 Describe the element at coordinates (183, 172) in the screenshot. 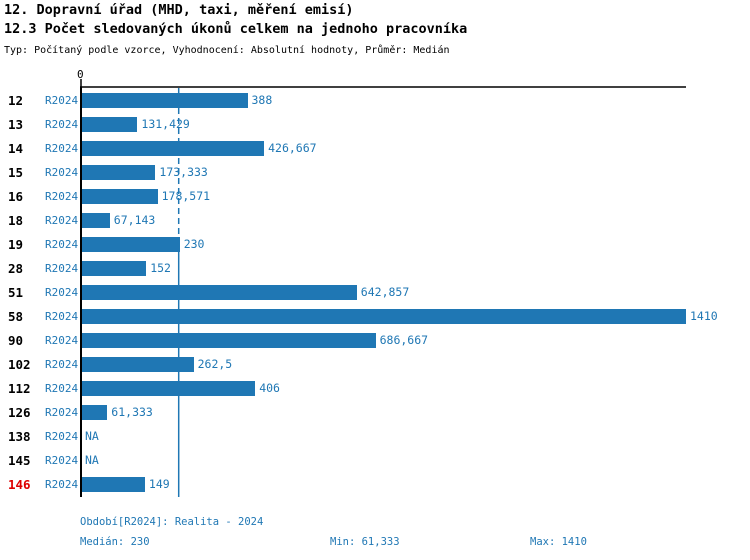

I see `row-value-label: 173,333` at that location.